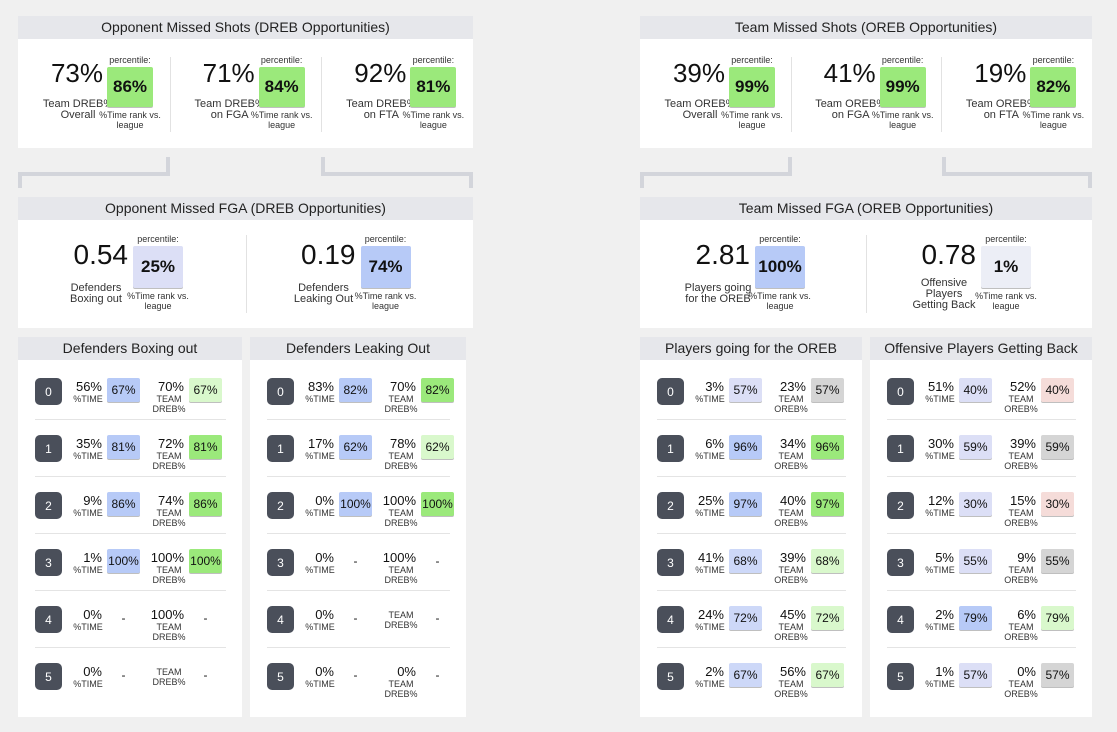 The height and width of the screenshot is (732, 1117). What do you see at coordinates (792, 671) in the screenshot?
I see `rate-value: 56%` at bounding box center [792, 671].